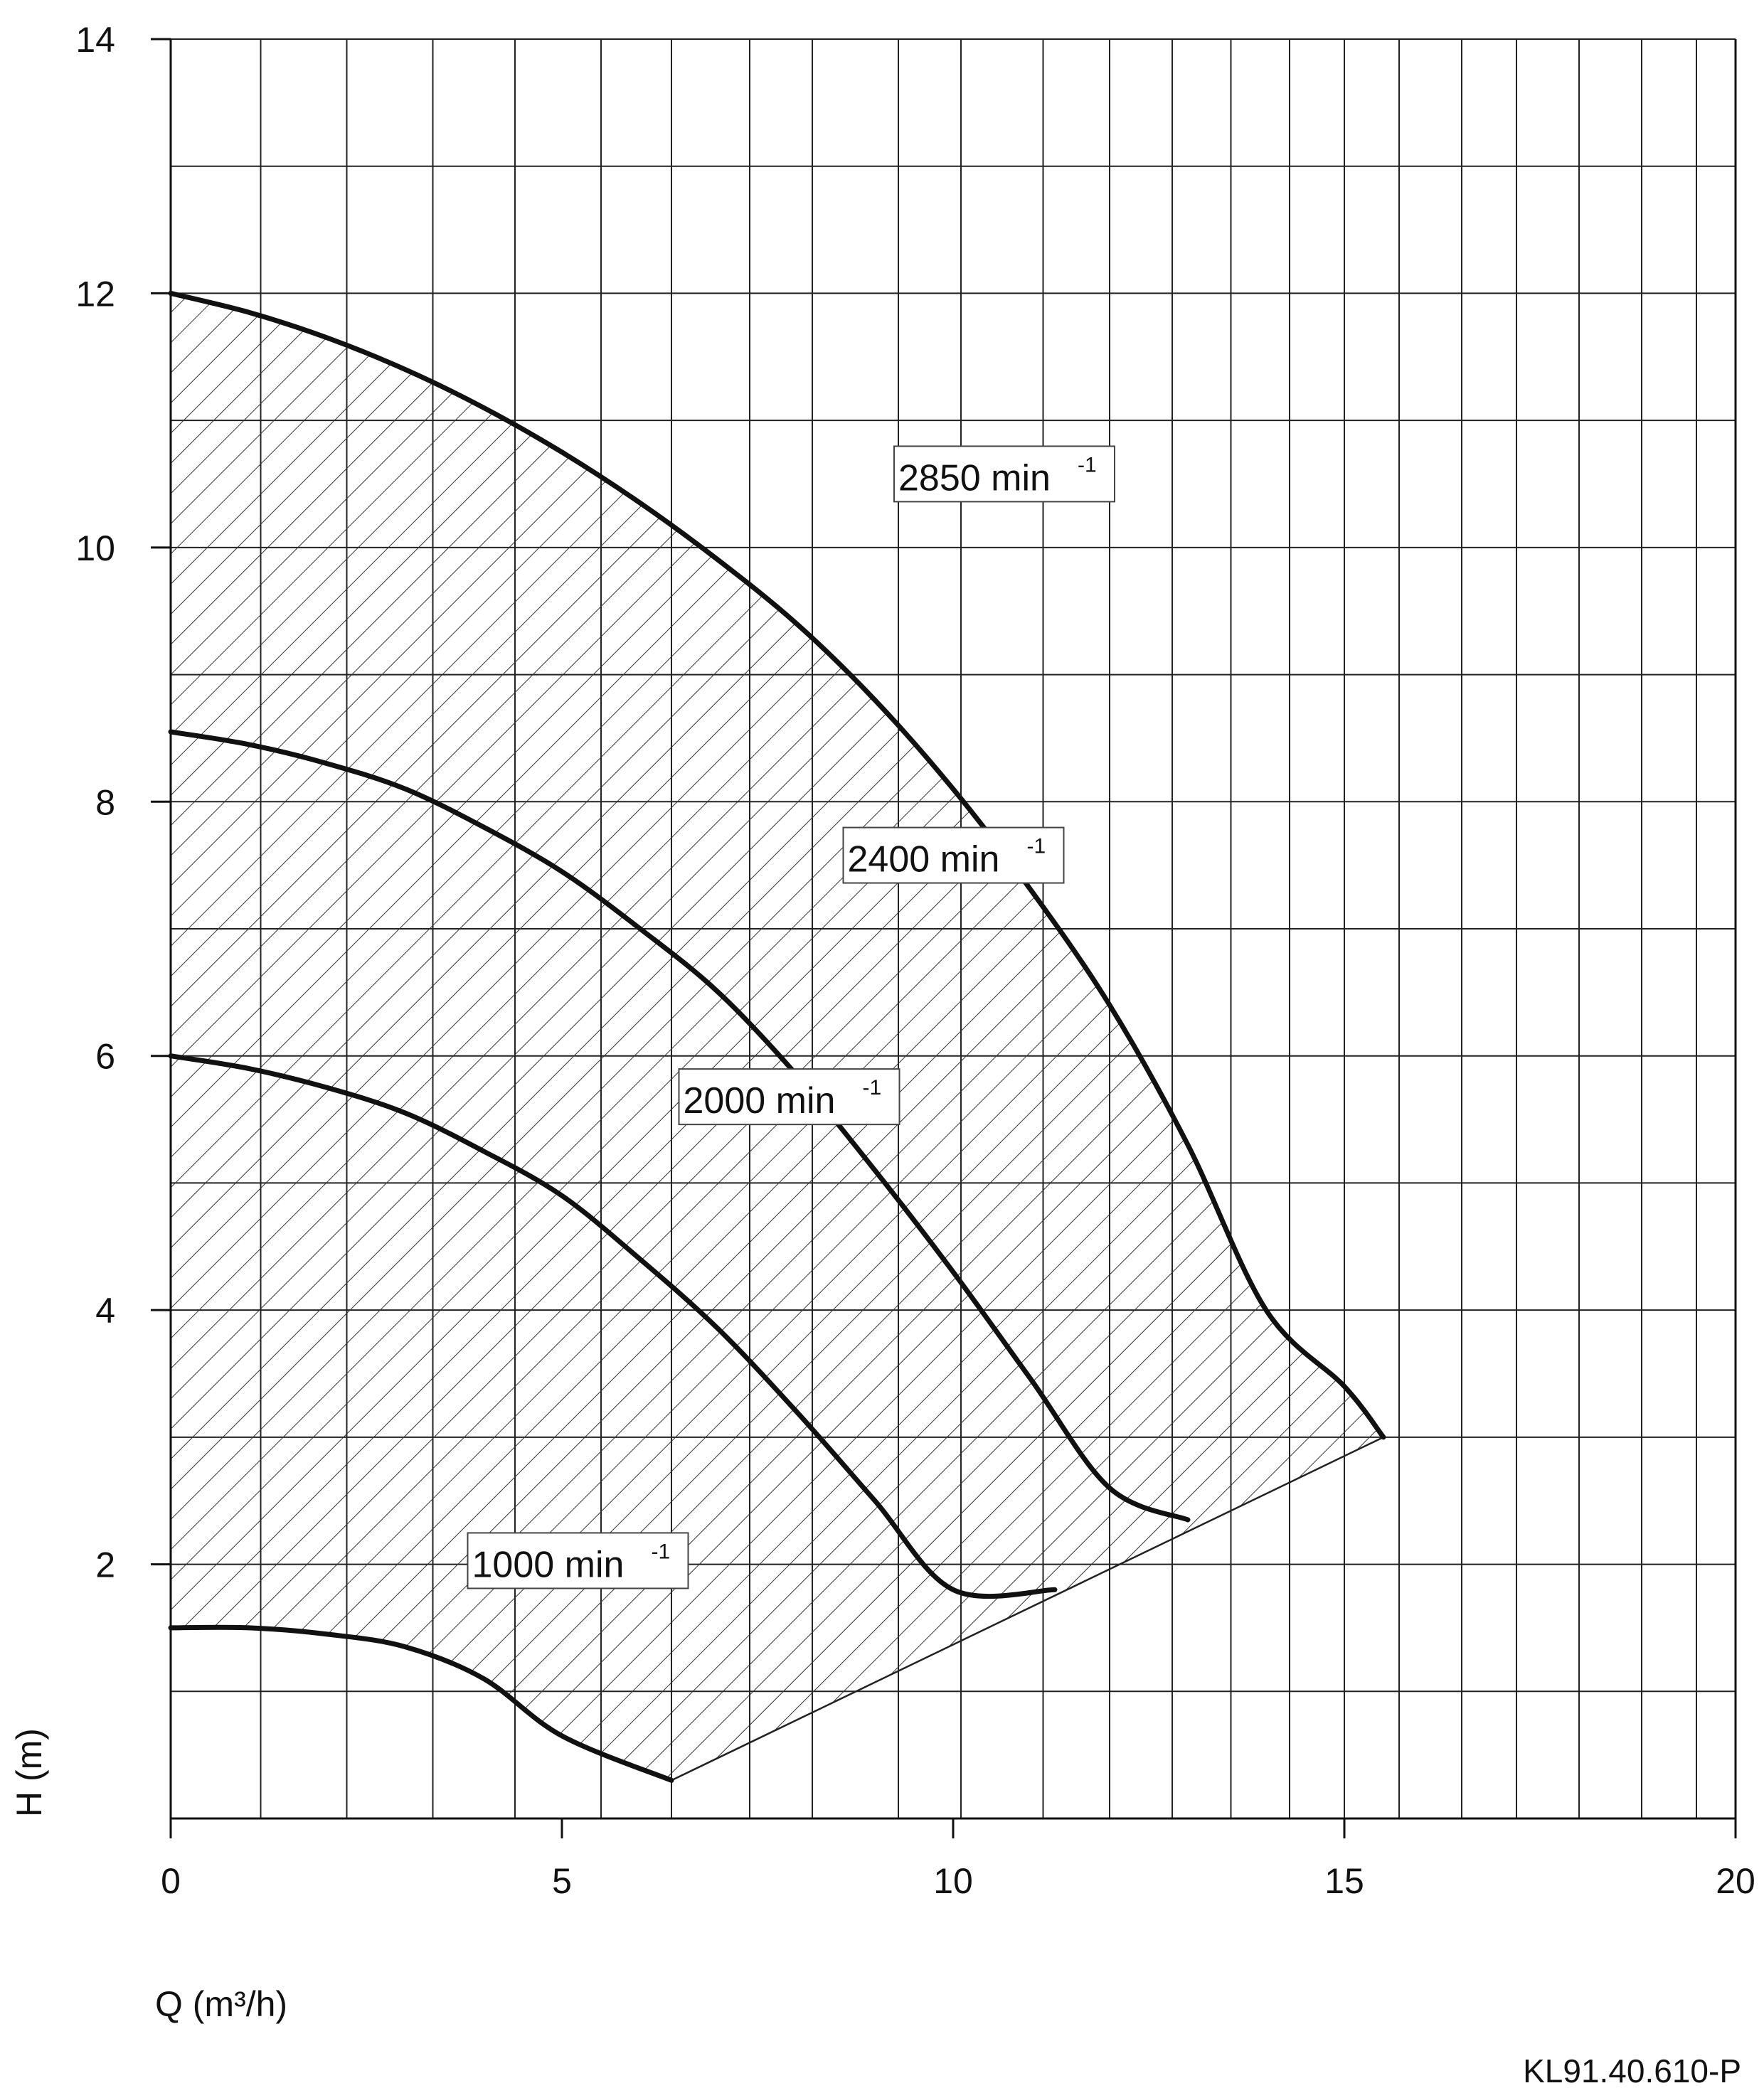  What do you see at coordinates (1632, 2071) in the screenshot?
I see `document-code: KL91.40.610-P` at bounding box center [1632, 2071].